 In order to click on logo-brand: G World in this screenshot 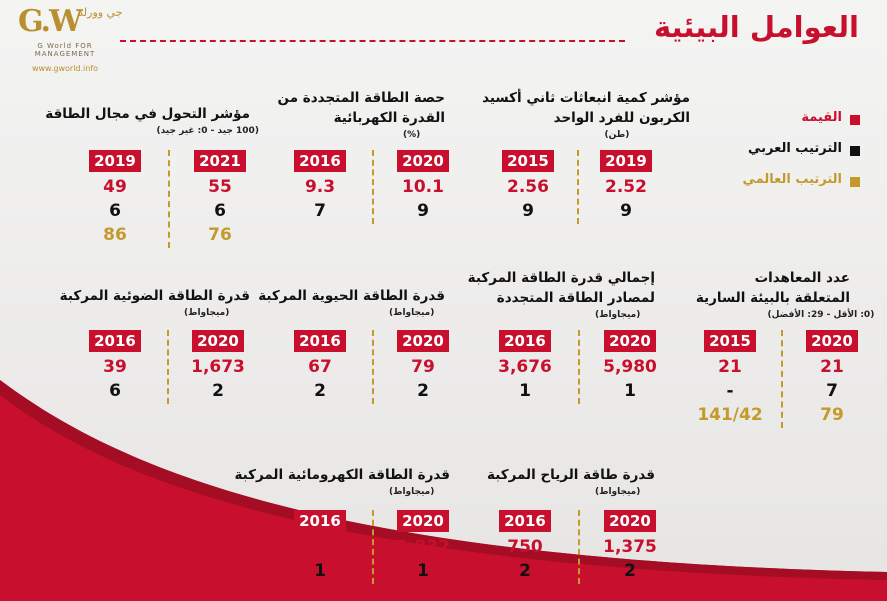, I will do `click(55, 46)`.